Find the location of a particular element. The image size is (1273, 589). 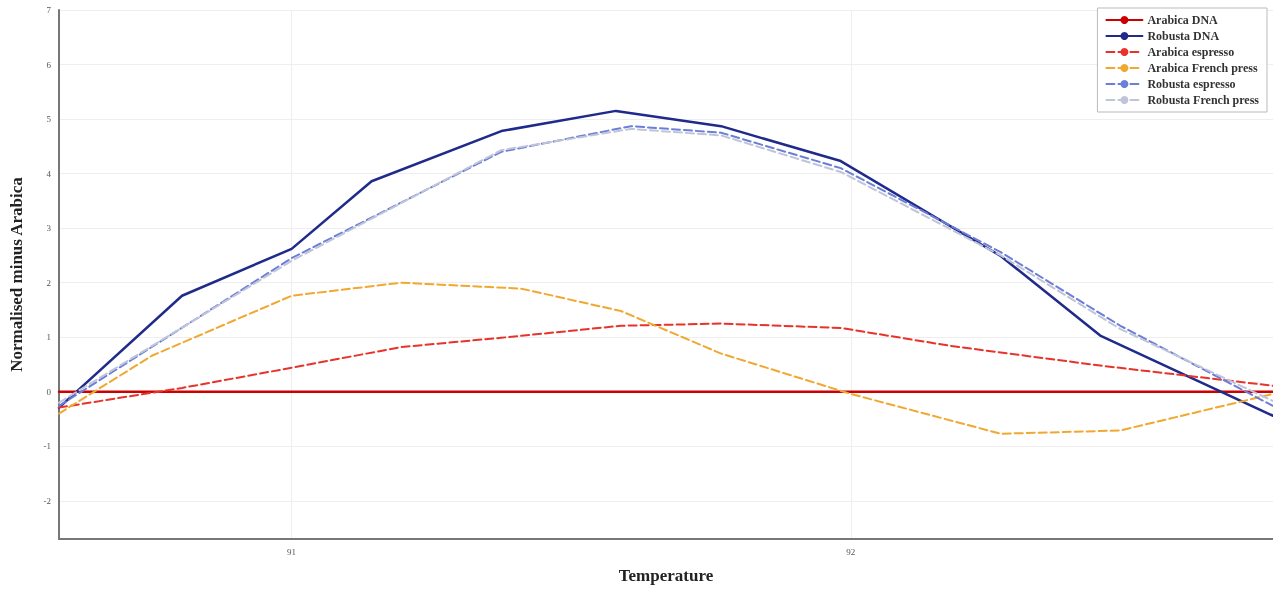

y-tick-label: 3 is located at coordinates (49, 228).